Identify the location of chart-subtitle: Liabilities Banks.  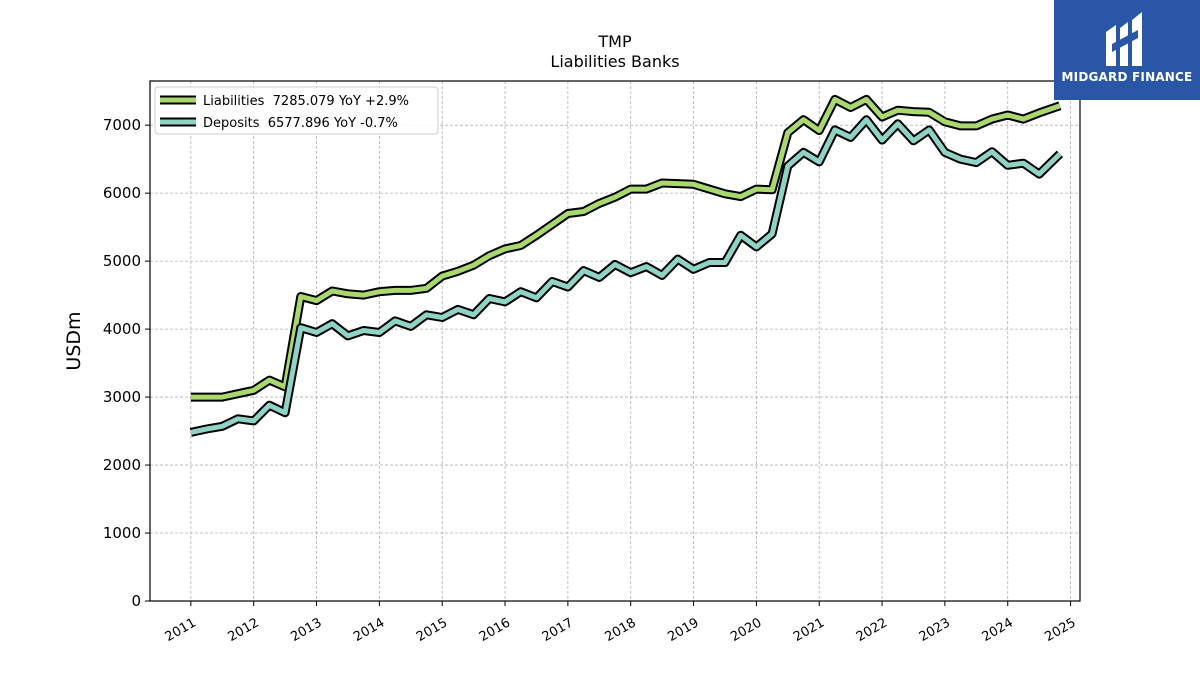
(615, 61).